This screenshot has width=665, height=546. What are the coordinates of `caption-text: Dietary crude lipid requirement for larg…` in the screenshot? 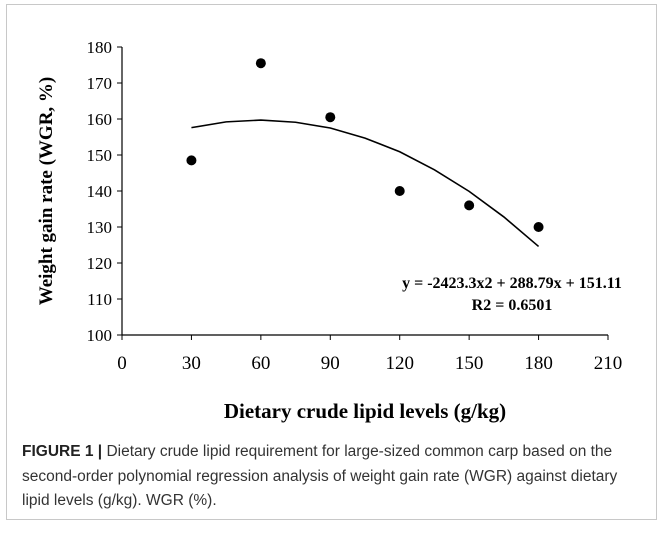 It's located at (320, 476).